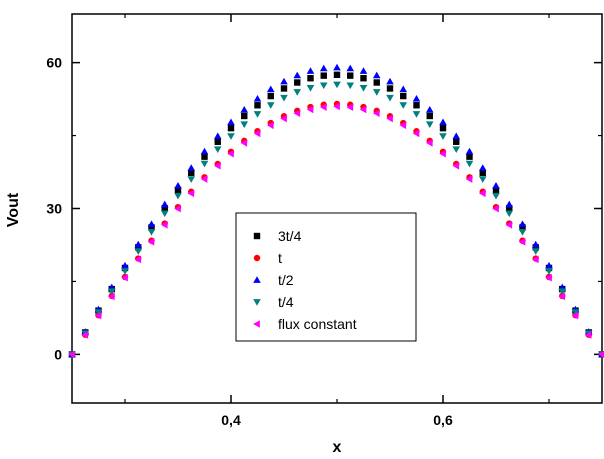 The width and height of the screenshot is (604, 459). What do you see at coordinates (231, 420) in the screenshot?
I see `x-tick-label: 0,4` at bounding box center [231, 420].